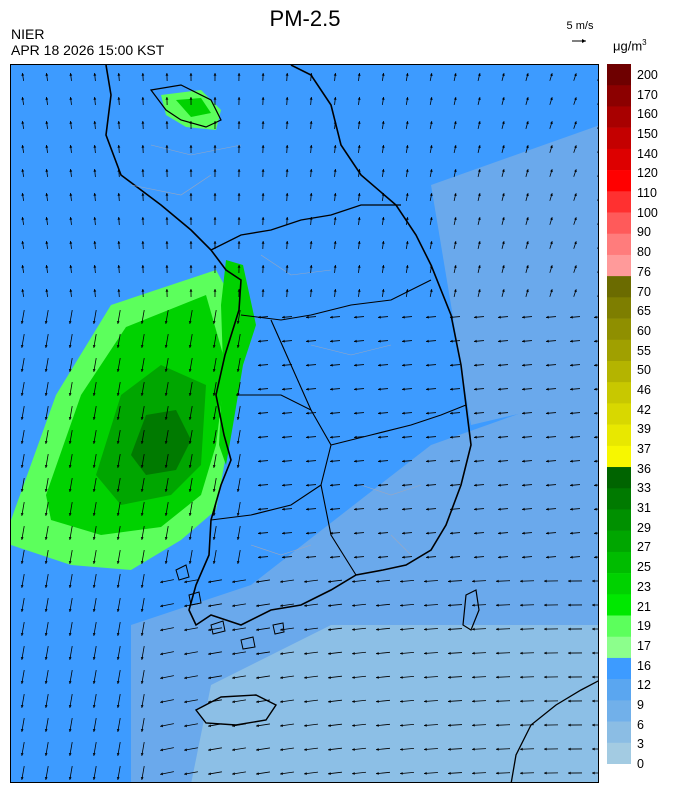 The image size is (673, 795). Describe the element at coordinates (230, 607) in the screenshot. I see `southwest-islands` at that location.